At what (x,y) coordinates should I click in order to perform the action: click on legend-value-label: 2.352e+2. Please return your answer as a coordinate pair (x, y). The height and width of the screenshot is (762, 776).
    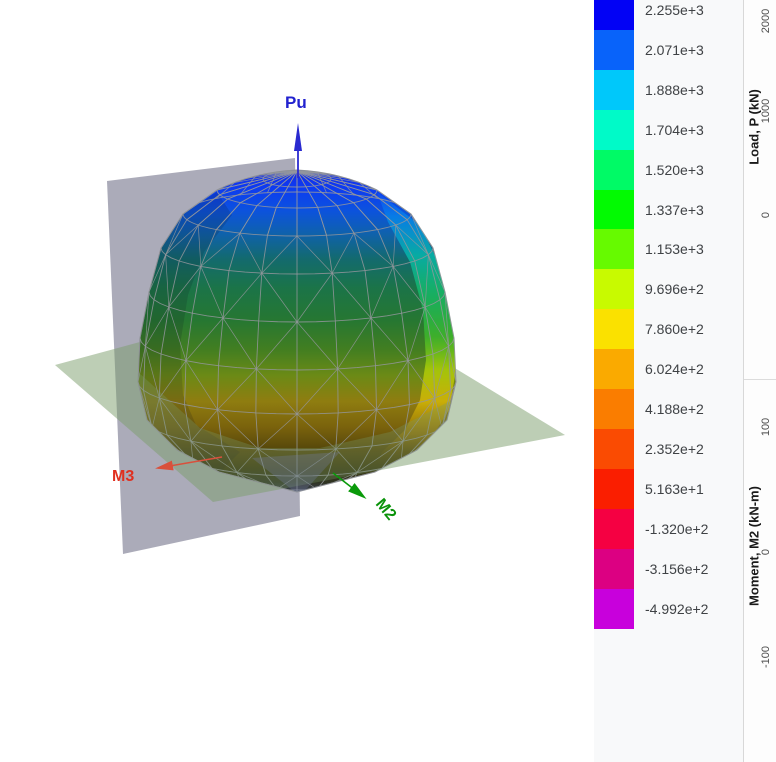
    Looking at the image, I should click on (674, 448).